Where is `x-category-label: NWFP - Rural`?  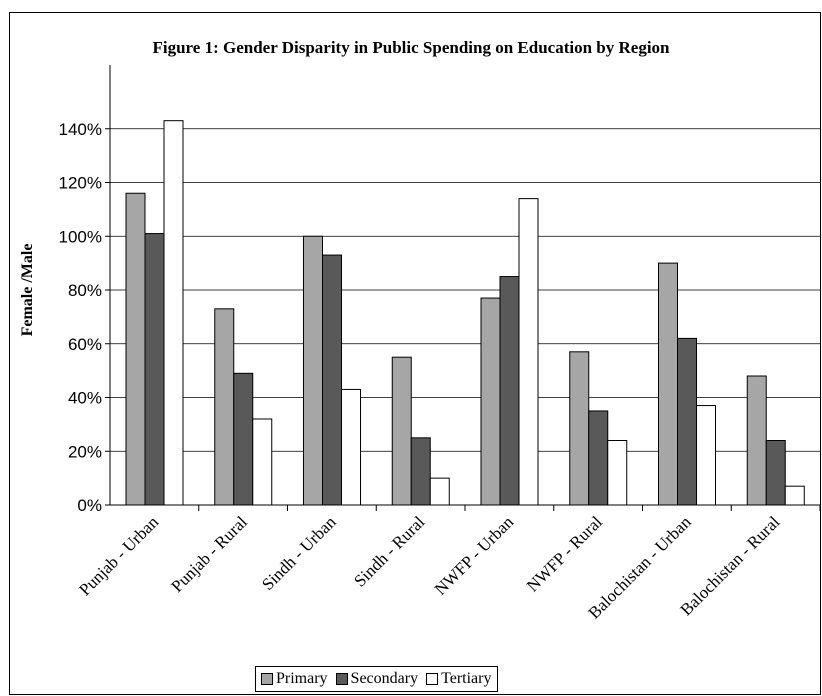 x-category-label: NWFP - Rural is located at coordinates (564, 553).